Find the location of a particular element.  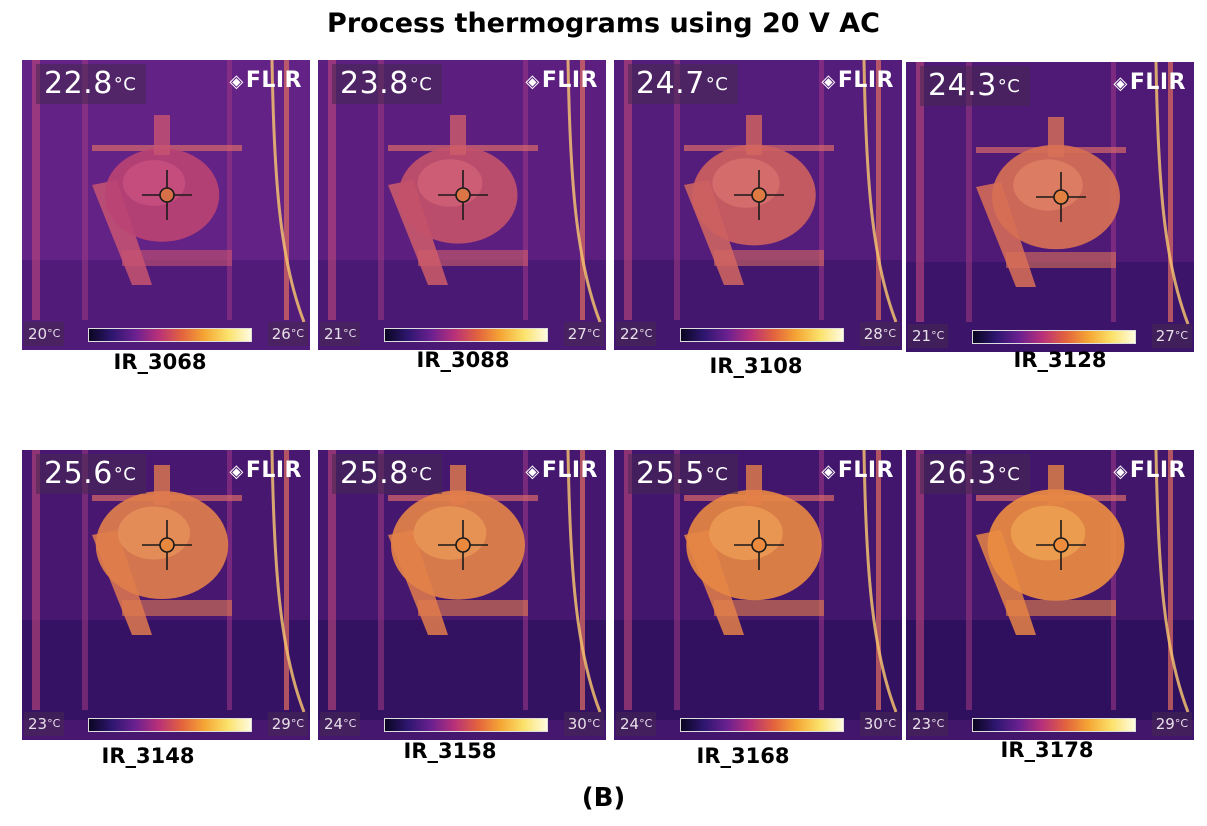

spot-temperature-value: 25.8 is located at coordinates (374, 473).